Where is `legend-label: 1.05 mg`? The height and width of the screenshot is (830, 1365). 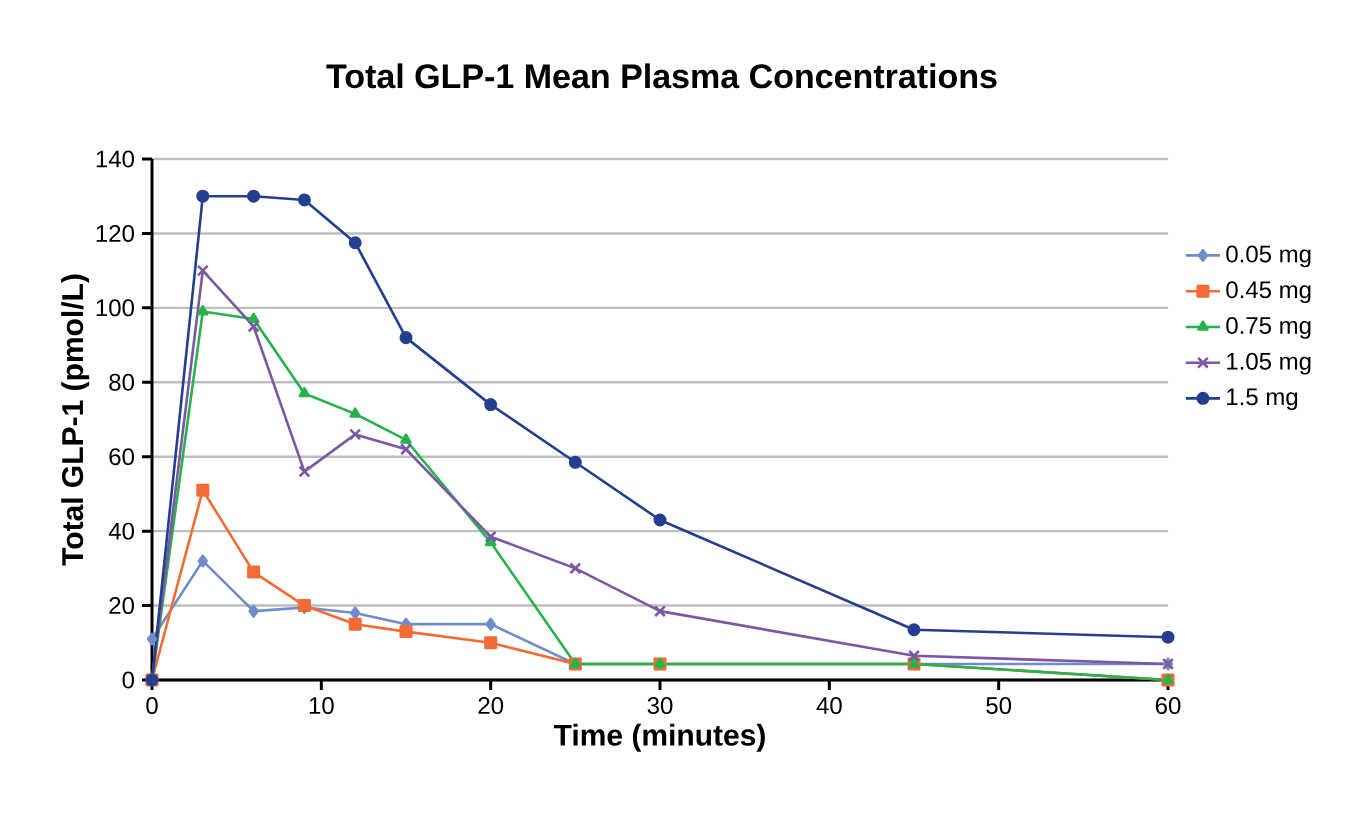
legend-label: 1.05 mg is located at coordinates (1269, 363).